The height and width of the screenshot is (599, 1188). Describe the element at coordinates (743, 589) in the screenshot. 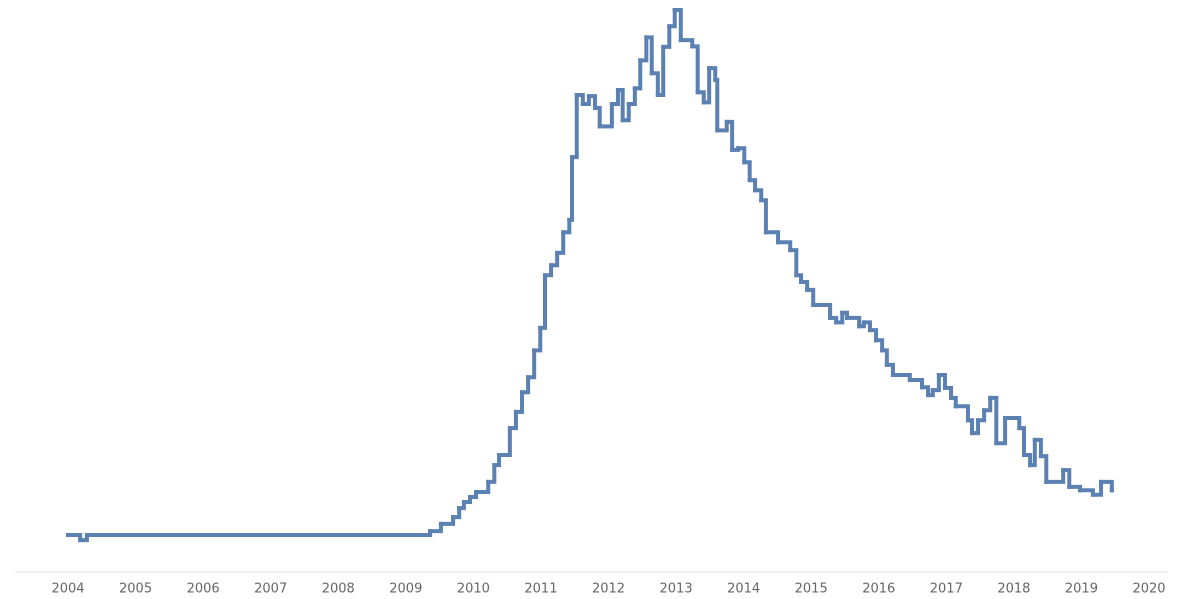

I see `x-tick-label: 2014` at that location.